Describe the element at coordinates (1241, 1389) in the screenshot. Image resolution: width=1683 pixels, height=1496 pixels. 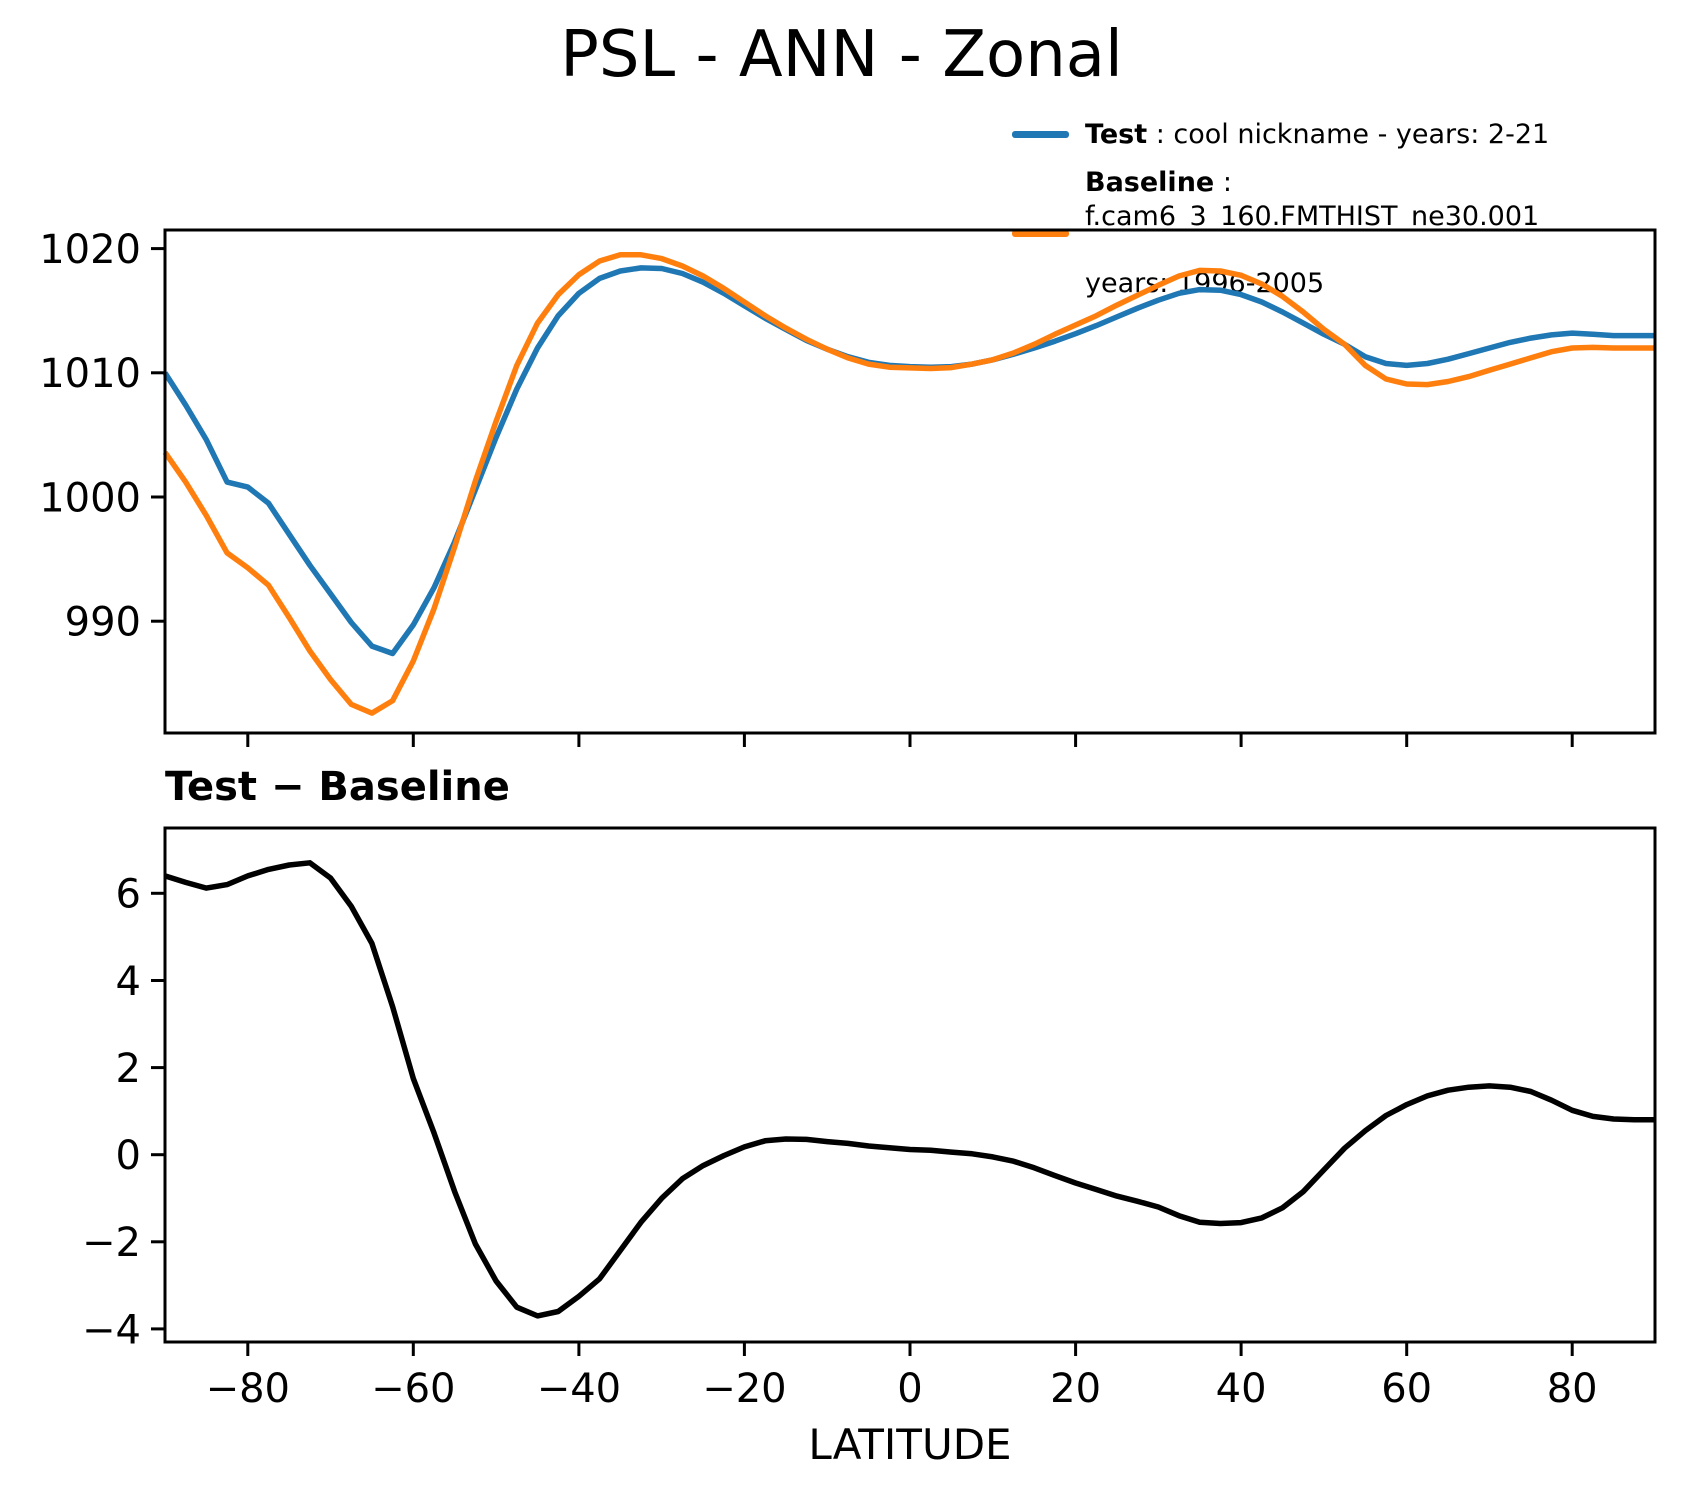
I see `svg-text: 40` at that location.